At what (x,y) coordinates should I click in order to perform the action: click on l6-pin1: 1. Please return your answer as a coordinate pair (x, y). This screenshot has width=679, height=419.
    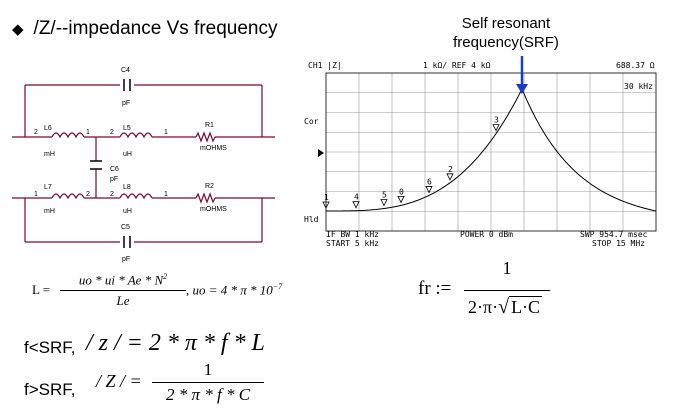
    Looking at the image, I should click on (88, 132).